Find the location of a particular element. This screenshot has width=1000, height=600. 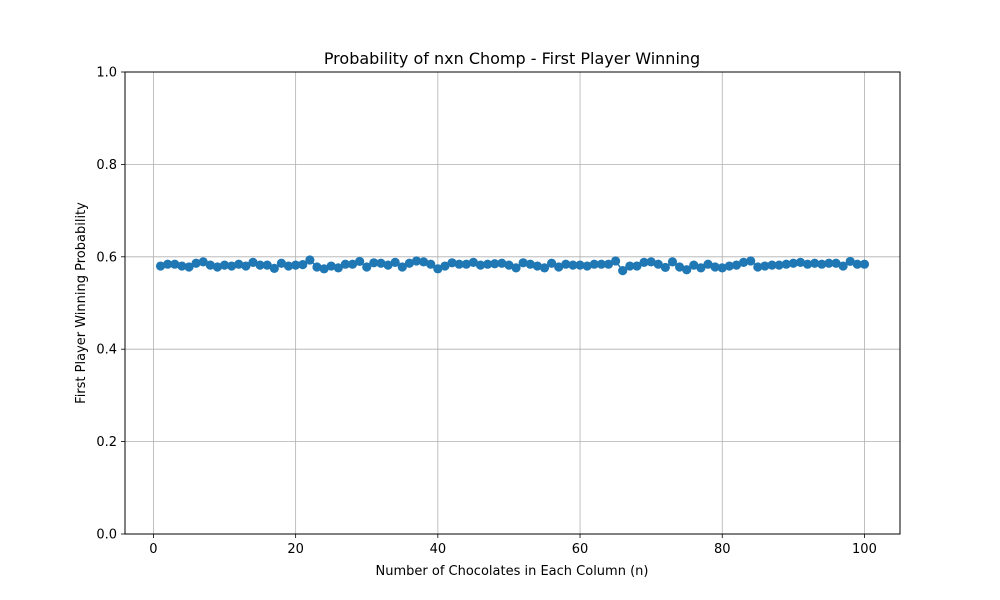

y-tick-label: 0.4 is located at coordinates (106, 350).